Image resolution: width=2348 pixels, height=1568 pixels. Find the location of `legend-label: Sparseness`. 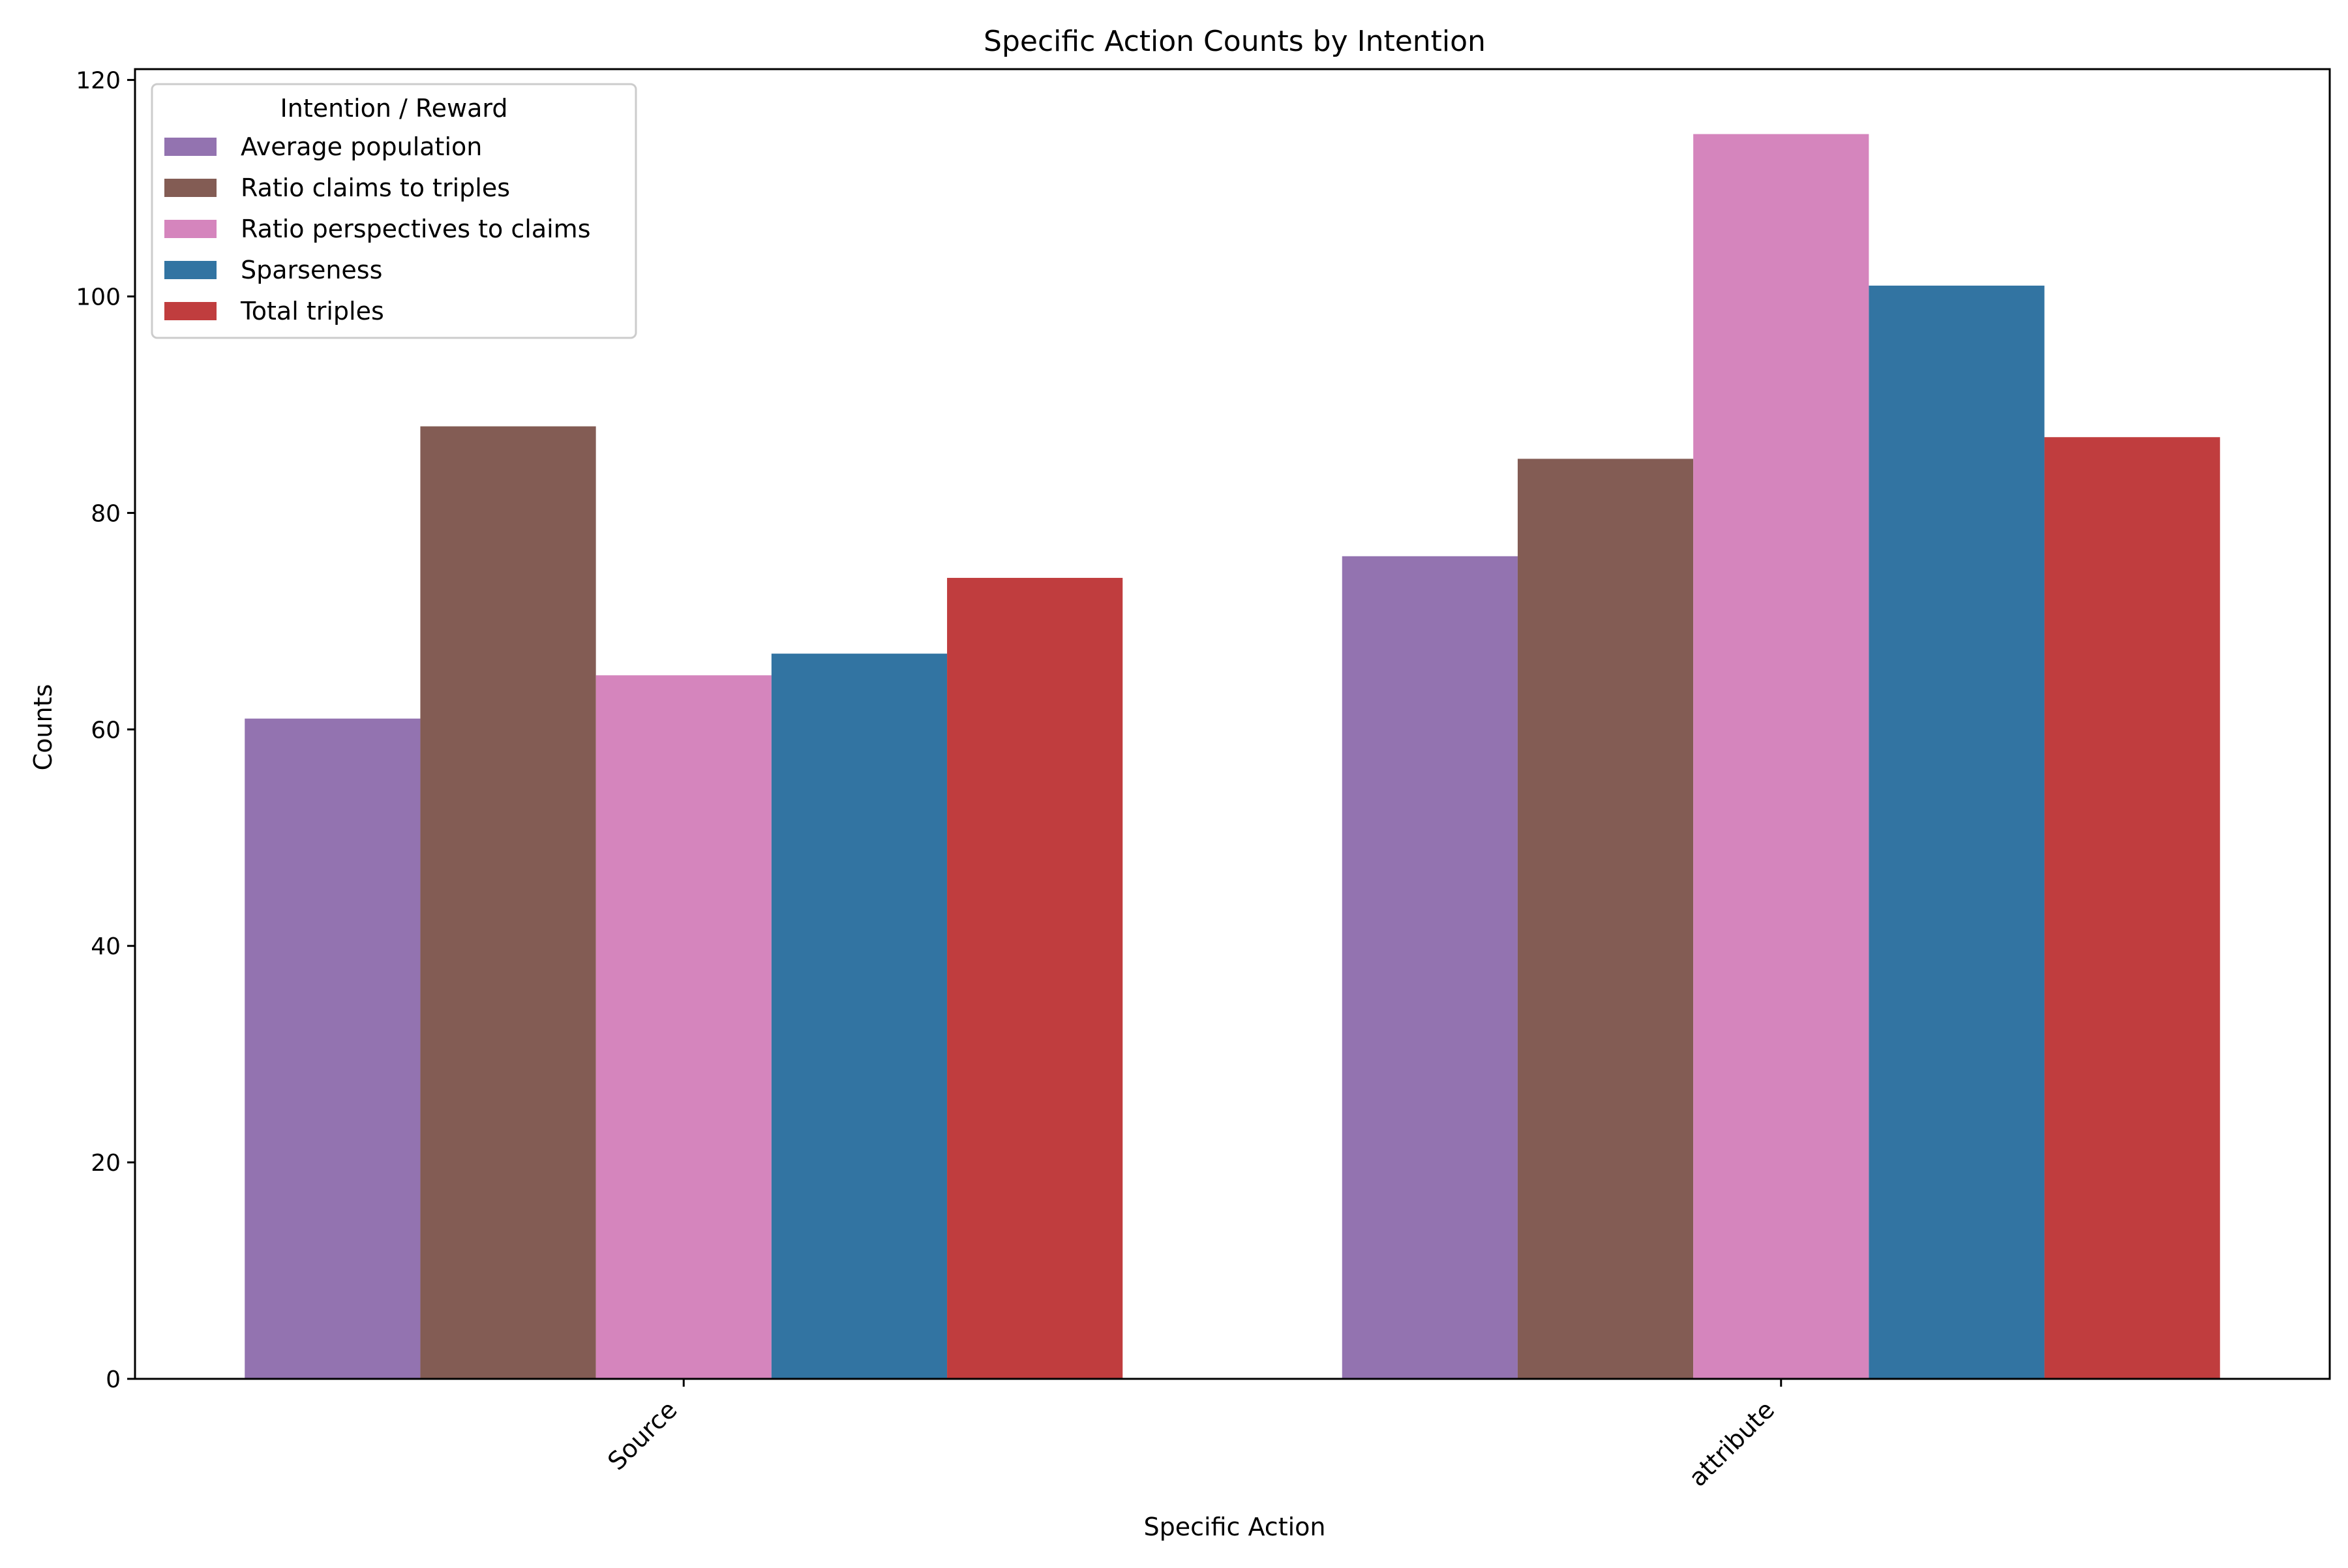

legend-label: Sparseness is located at coordinates (312, 270).